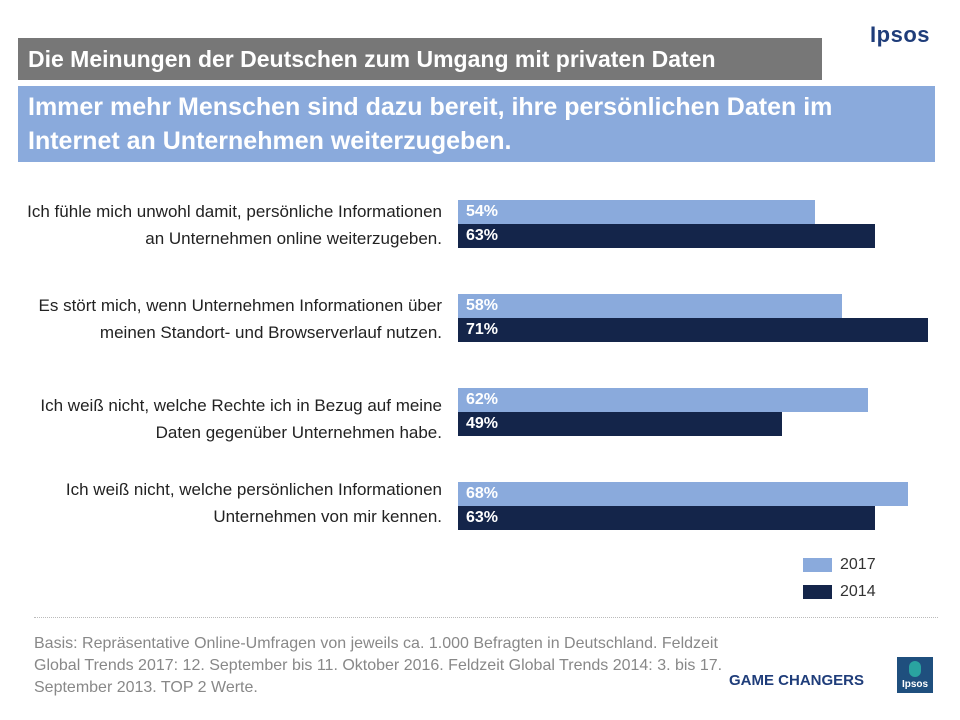  What do you see at coordinates (693, 330) in the screenshot?
I see `bar-2014-2: 71%` at bounding box center [693, 330].